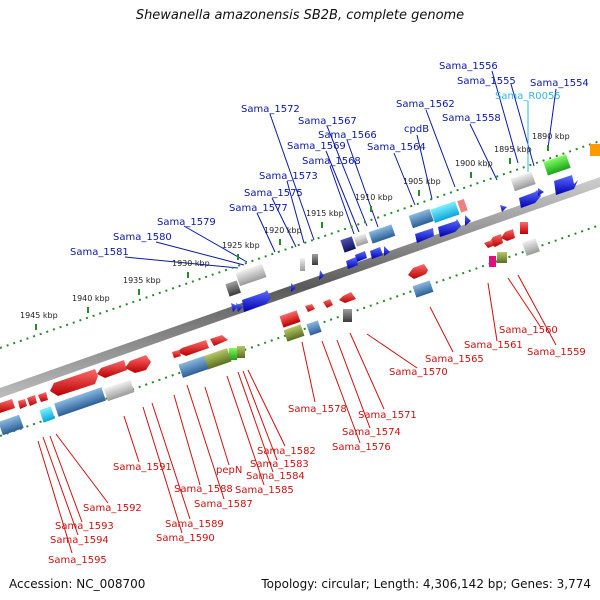 The height and width of the screenshot is (600, 600). What do you see at coordinates (275, 476) in the screenshot?
I see `gene-label: Sama_1584` at bounding box center [275, 476].